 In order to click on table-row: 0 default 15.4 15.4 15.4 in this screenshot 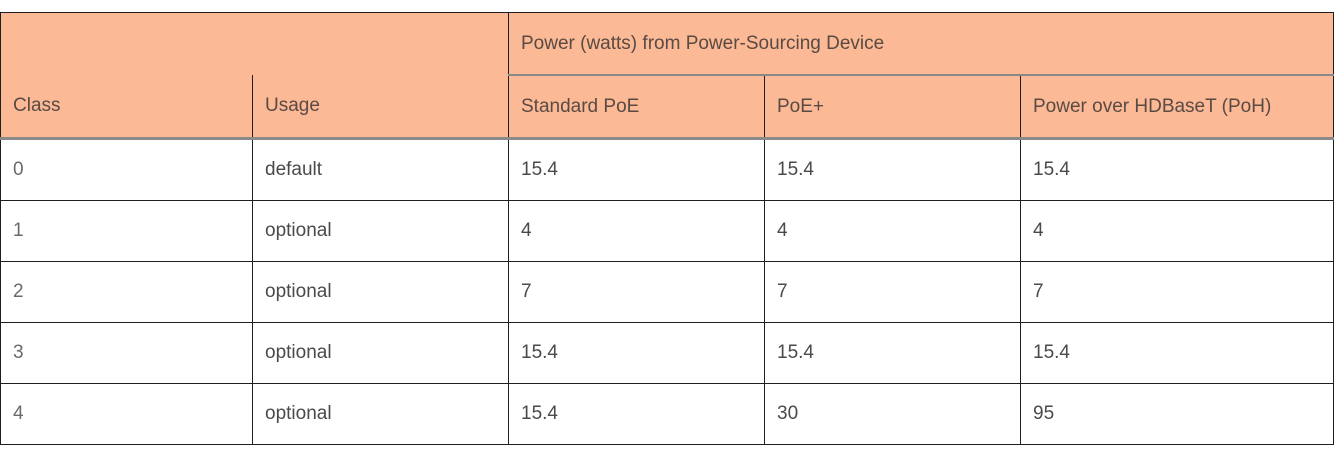, I will do `click(667, 169)`.